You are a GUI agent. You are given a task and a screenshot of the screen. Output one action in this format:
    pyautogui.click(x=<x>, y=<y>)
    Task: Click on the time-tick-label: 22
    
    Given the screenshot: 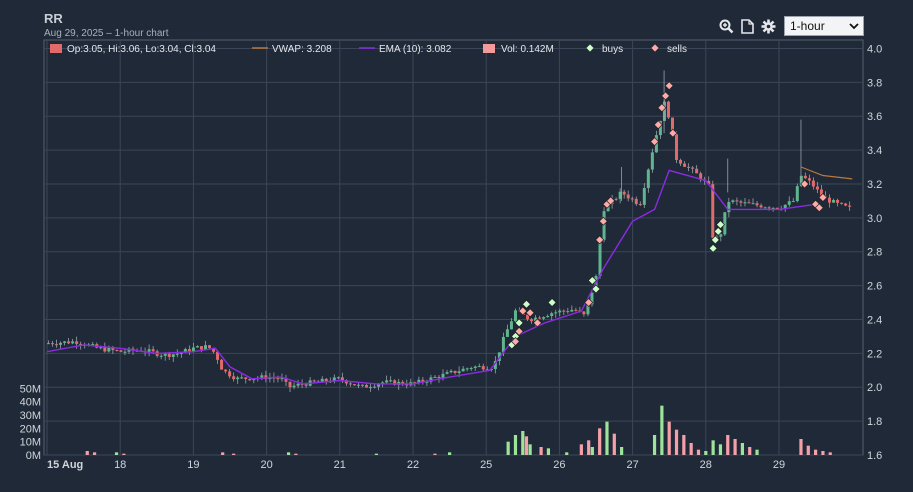 What is the action you would take?
    pyautogui.click(x=413, y=465)
    